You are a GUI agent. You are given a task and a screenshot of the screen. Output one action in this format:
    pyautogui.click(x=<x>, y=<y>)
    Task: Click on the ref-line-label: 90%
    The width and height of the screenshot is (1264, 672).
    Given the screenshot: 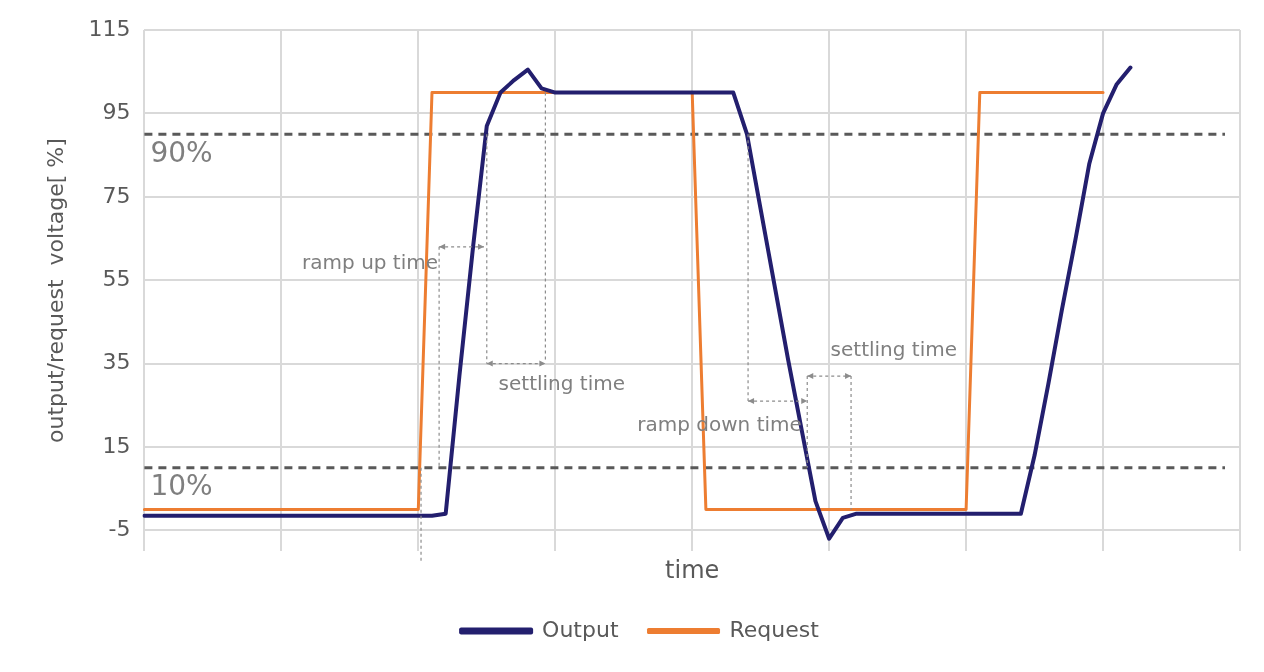 What is the action you would take?
    pyautogui.click(x=181, y=152)
    